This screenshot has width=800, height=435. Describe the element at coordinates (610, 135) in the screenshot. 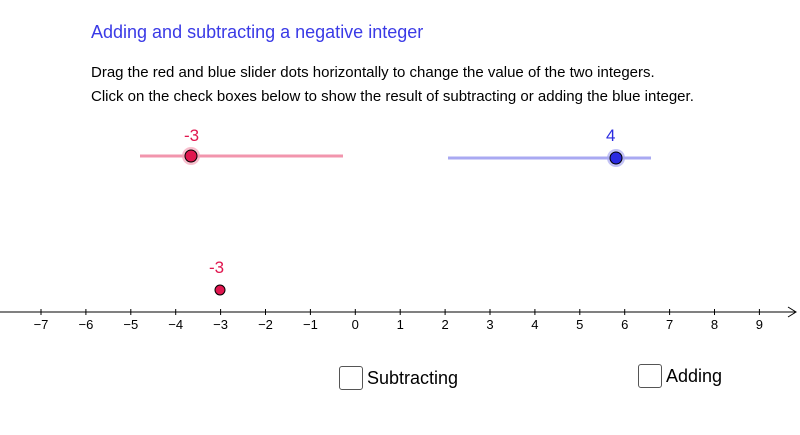

I see `blue-slider-value-label: 4` at that location.